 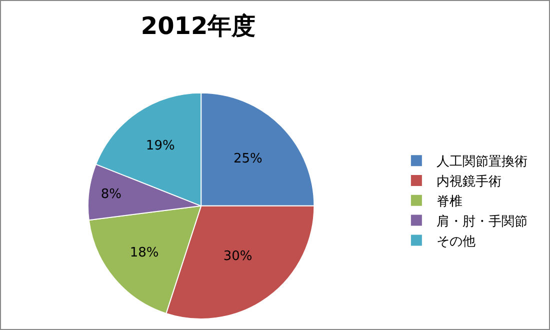 I want to click on chart-title: 2012年度, so click(x=198, y=26).